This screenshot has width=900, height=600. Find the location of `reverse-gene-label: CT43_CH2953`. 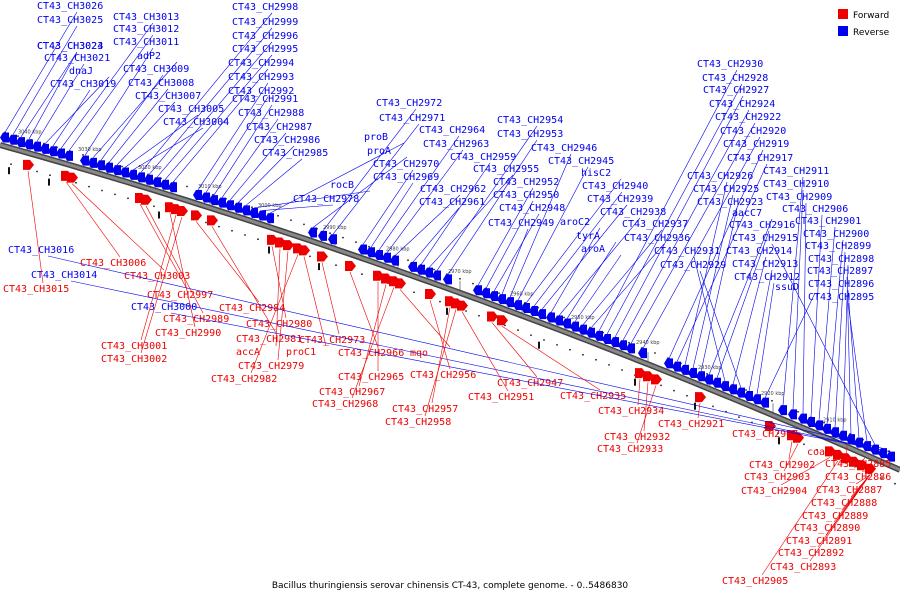

reverse-gene-label: CT43_CH2953 is located at coordinates (530, 134).